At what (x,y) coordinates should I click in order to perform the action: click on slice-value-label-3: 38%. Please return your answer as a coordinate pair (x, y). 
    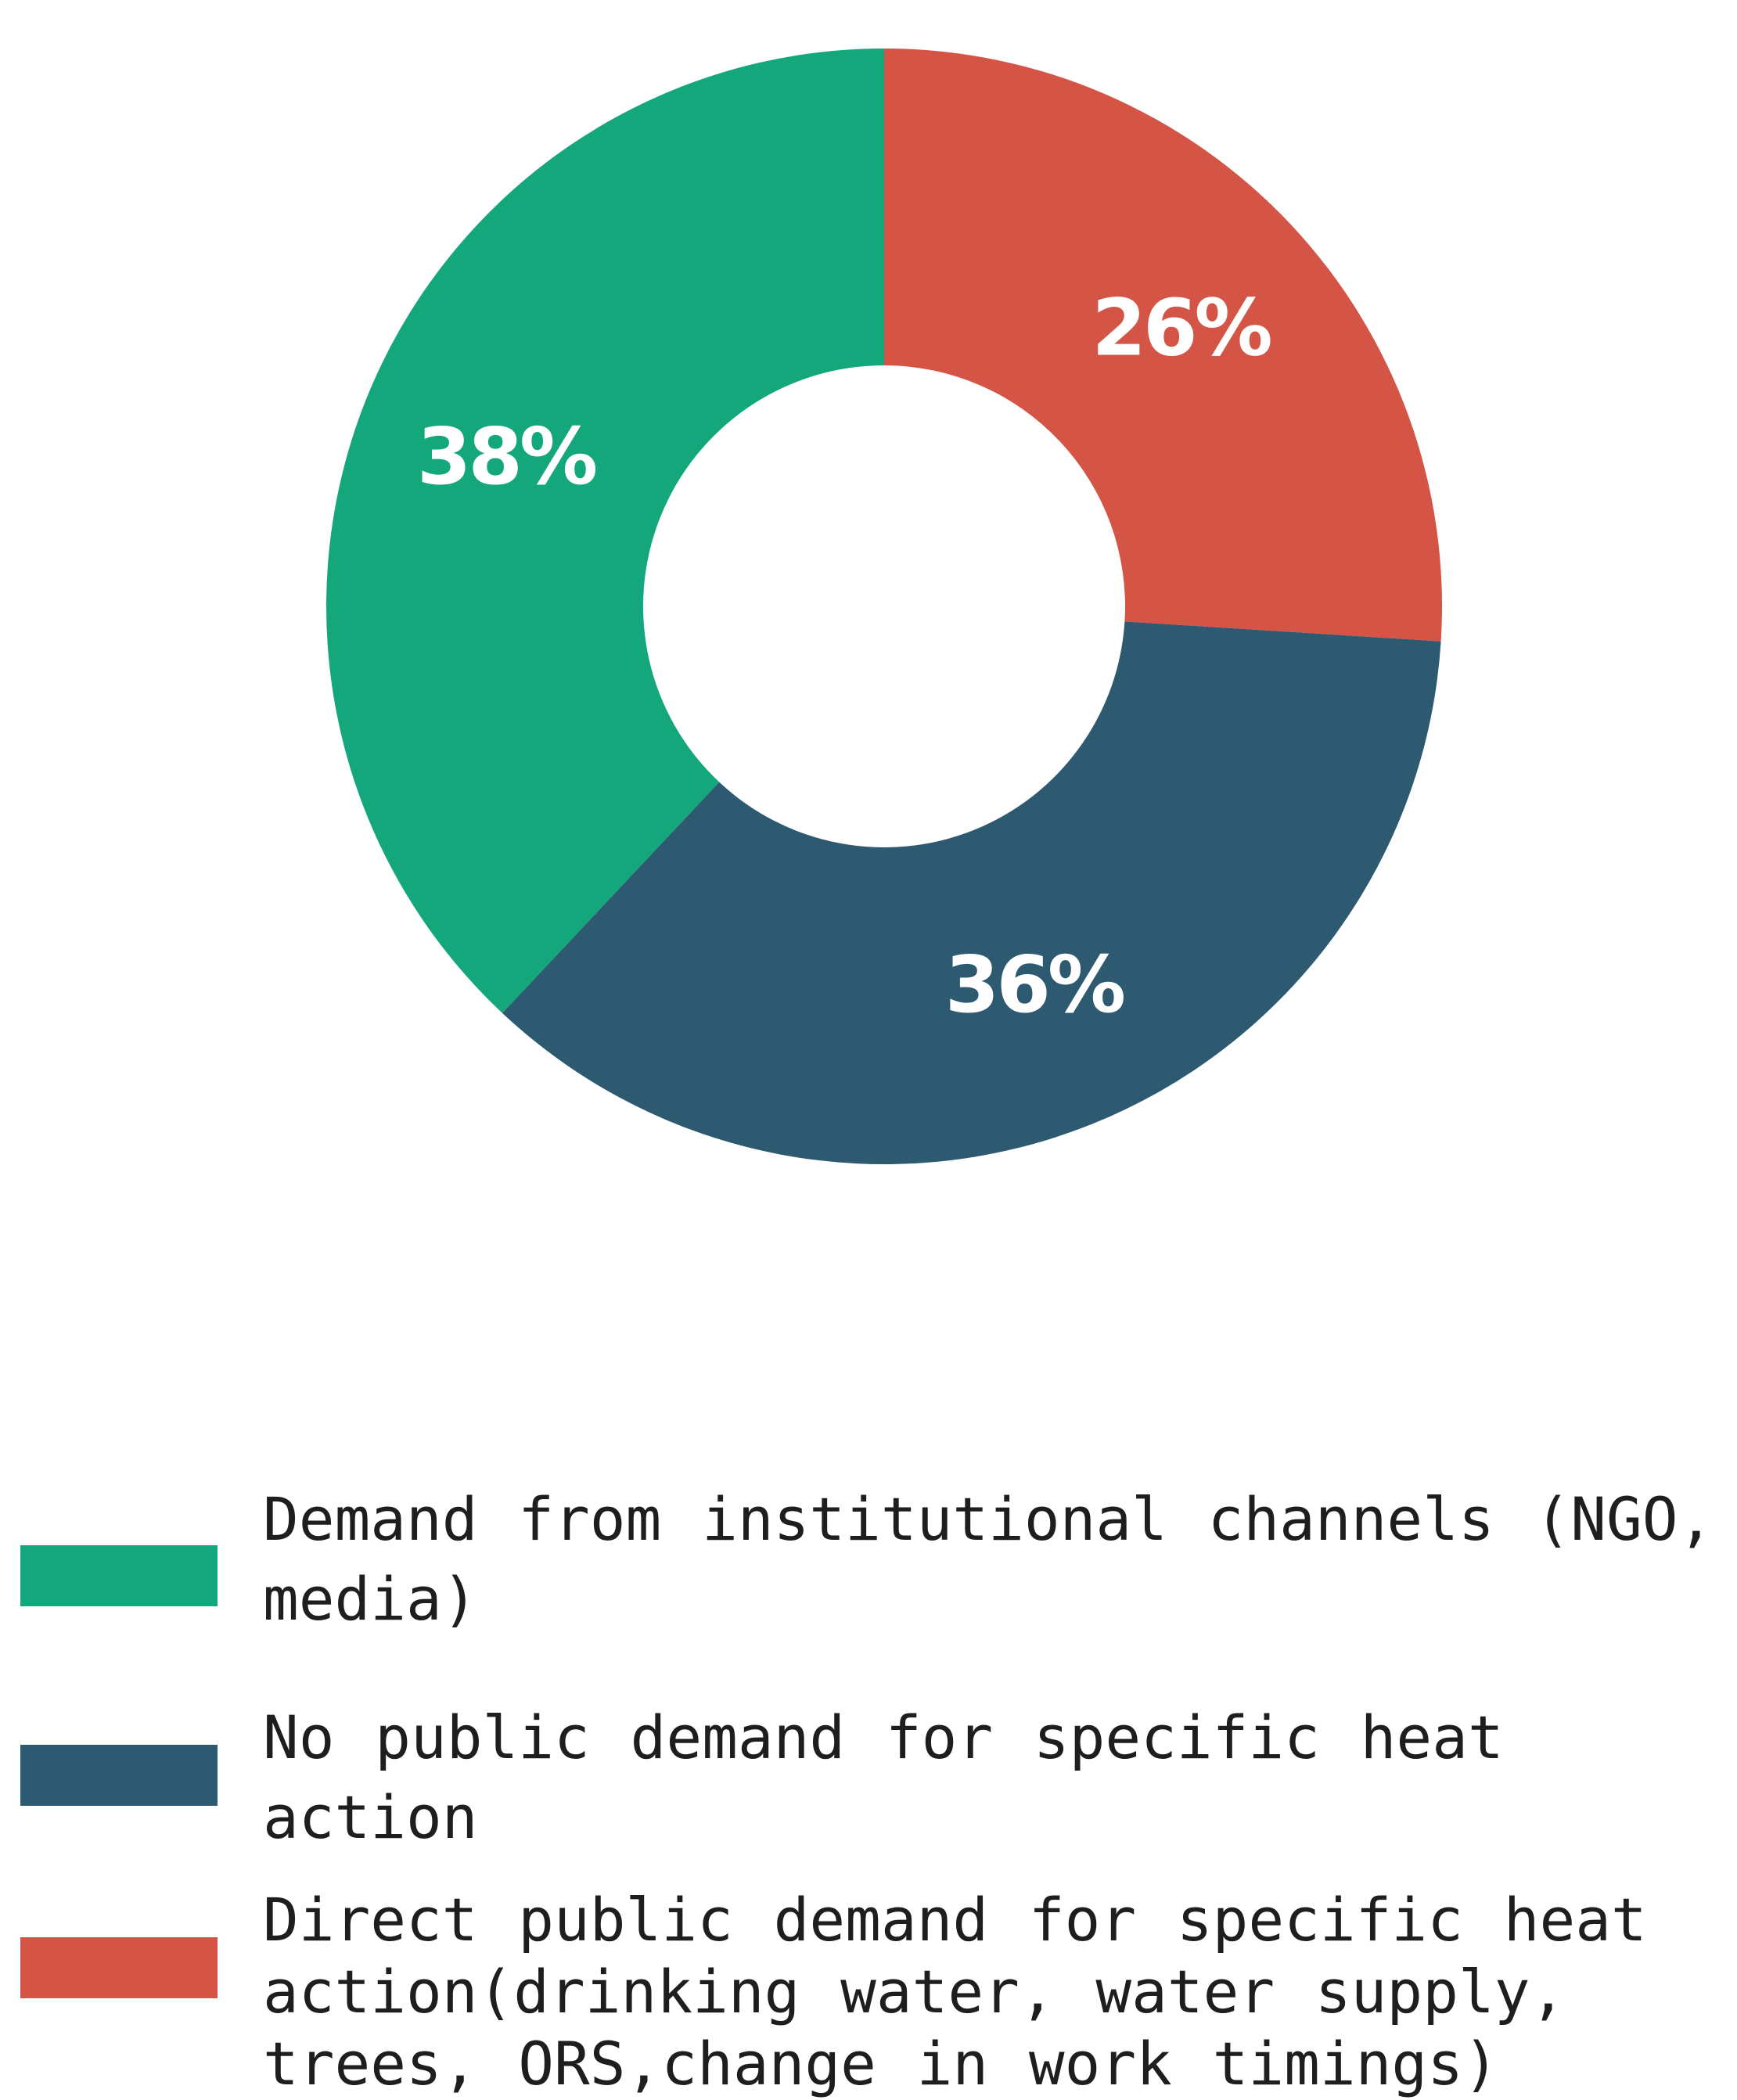
    Looking at the image, I should click on (506, 456).